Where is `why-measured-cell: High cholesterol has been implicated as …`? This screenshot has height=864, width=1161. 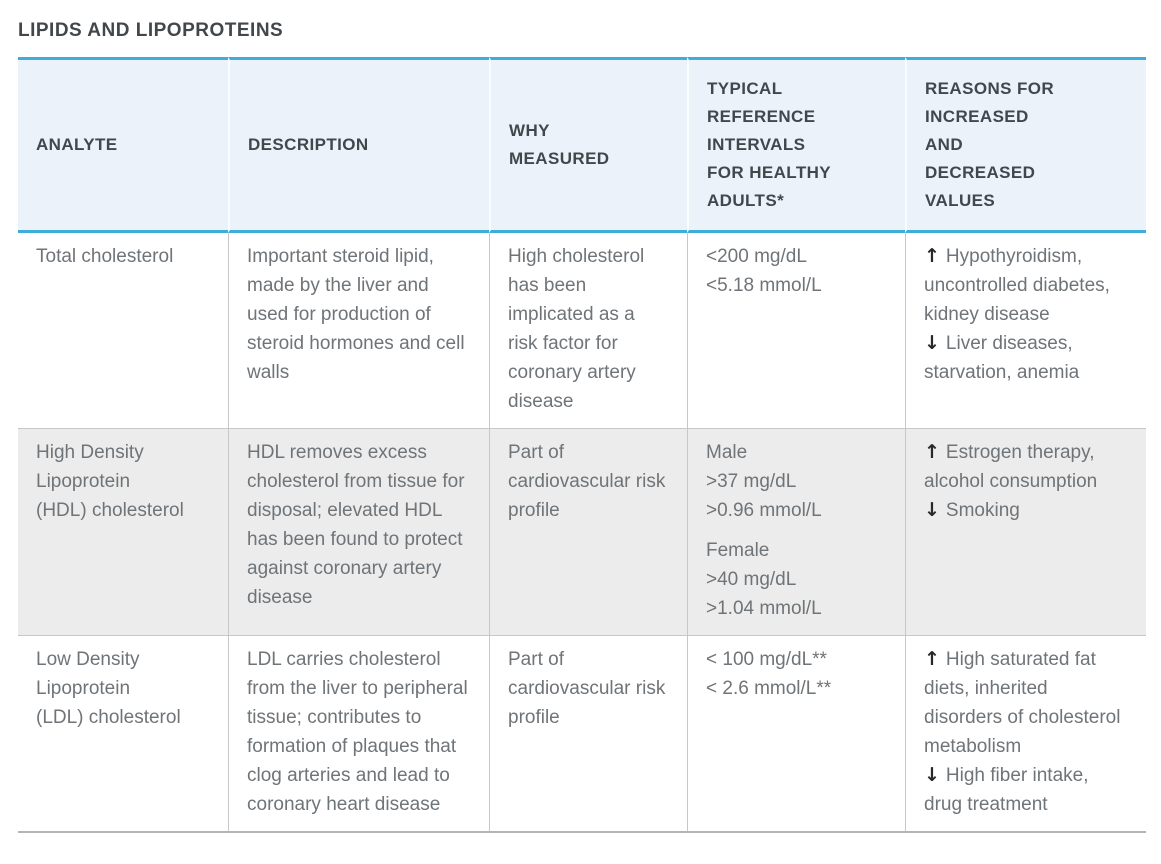
why-measured-cell: High cholesterol has been implicated as … is located at coordinates (588, 330).